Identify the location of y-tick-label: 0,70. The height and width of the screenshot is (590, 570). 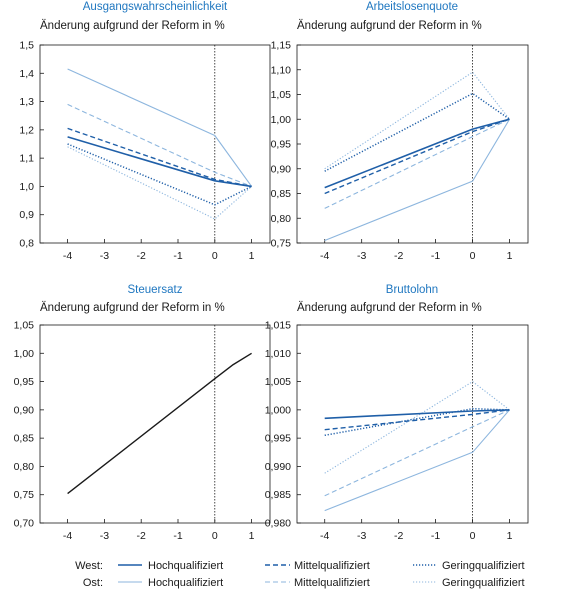
(24, 524).